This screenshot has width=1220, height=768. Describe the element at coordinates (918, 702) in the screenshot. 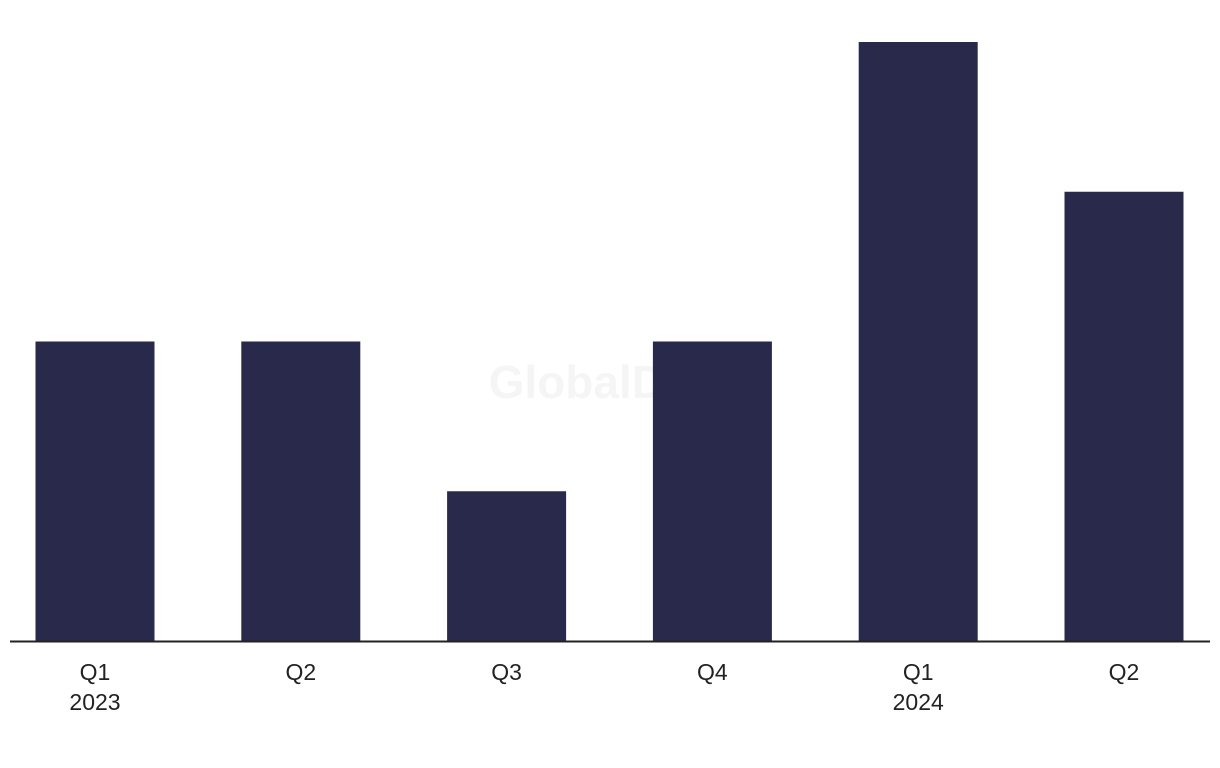

I see `x-tick-year: 2024` at that location.